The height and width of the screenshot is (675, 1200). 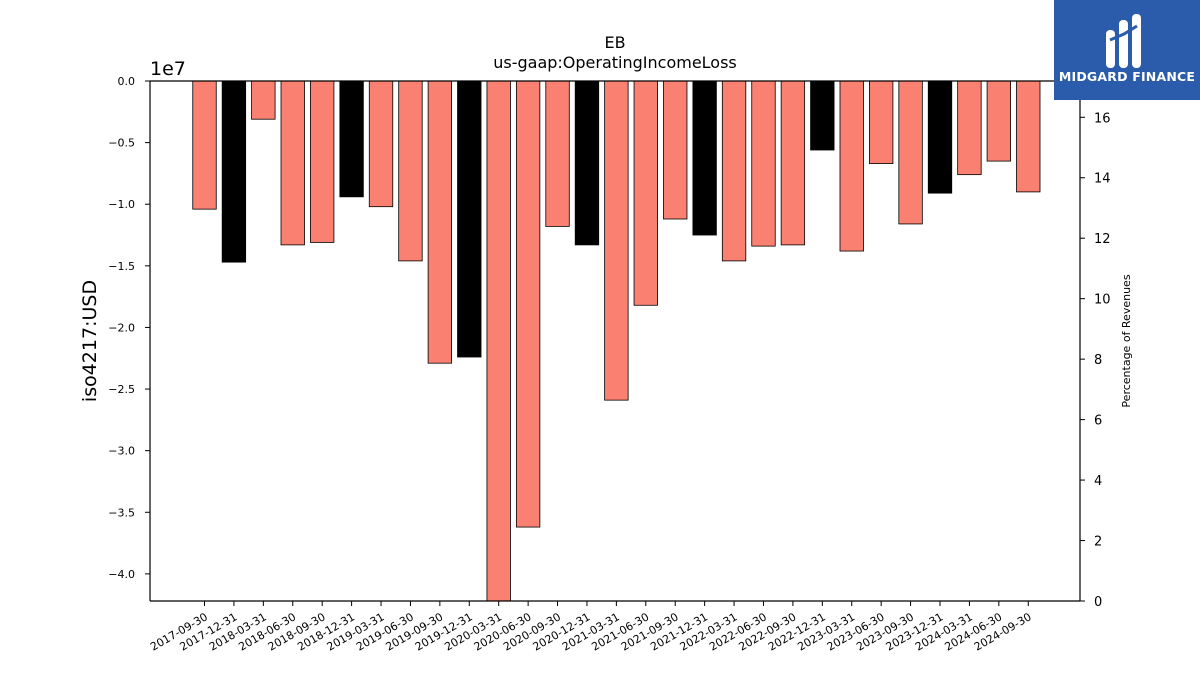 I want to click on chart-title: EB, so click(x=614, y=42).